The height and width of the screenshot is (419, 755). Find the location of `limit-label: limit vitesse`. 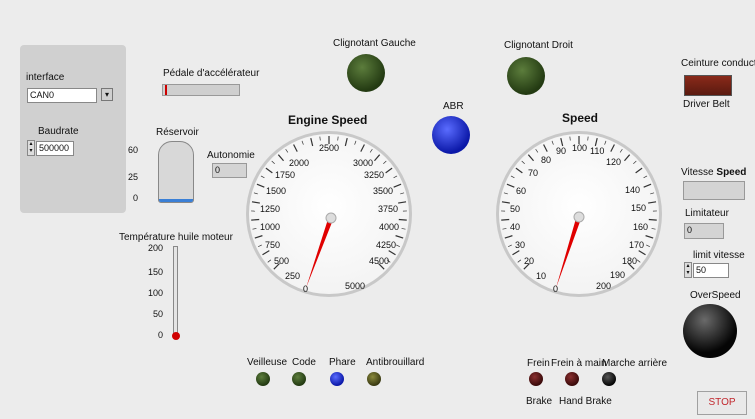

limit-label: limit vitesse is located at coordinates (719, 255).